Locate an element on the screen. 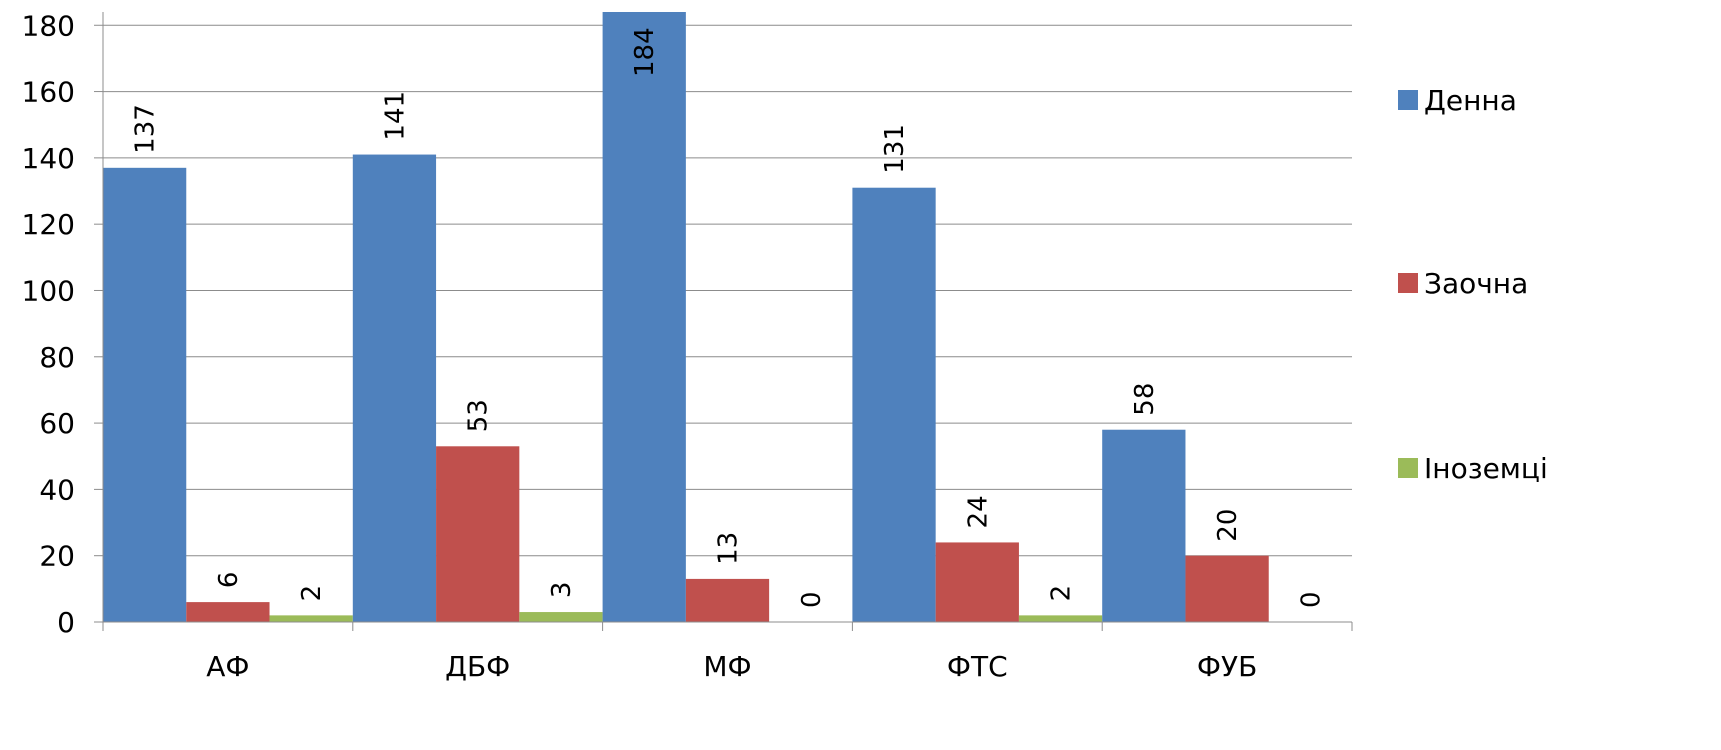 Image resolution: width=1721 pixels, height=750 pixels. x-tick-label: ФТС is located at coordinates (977, 666).